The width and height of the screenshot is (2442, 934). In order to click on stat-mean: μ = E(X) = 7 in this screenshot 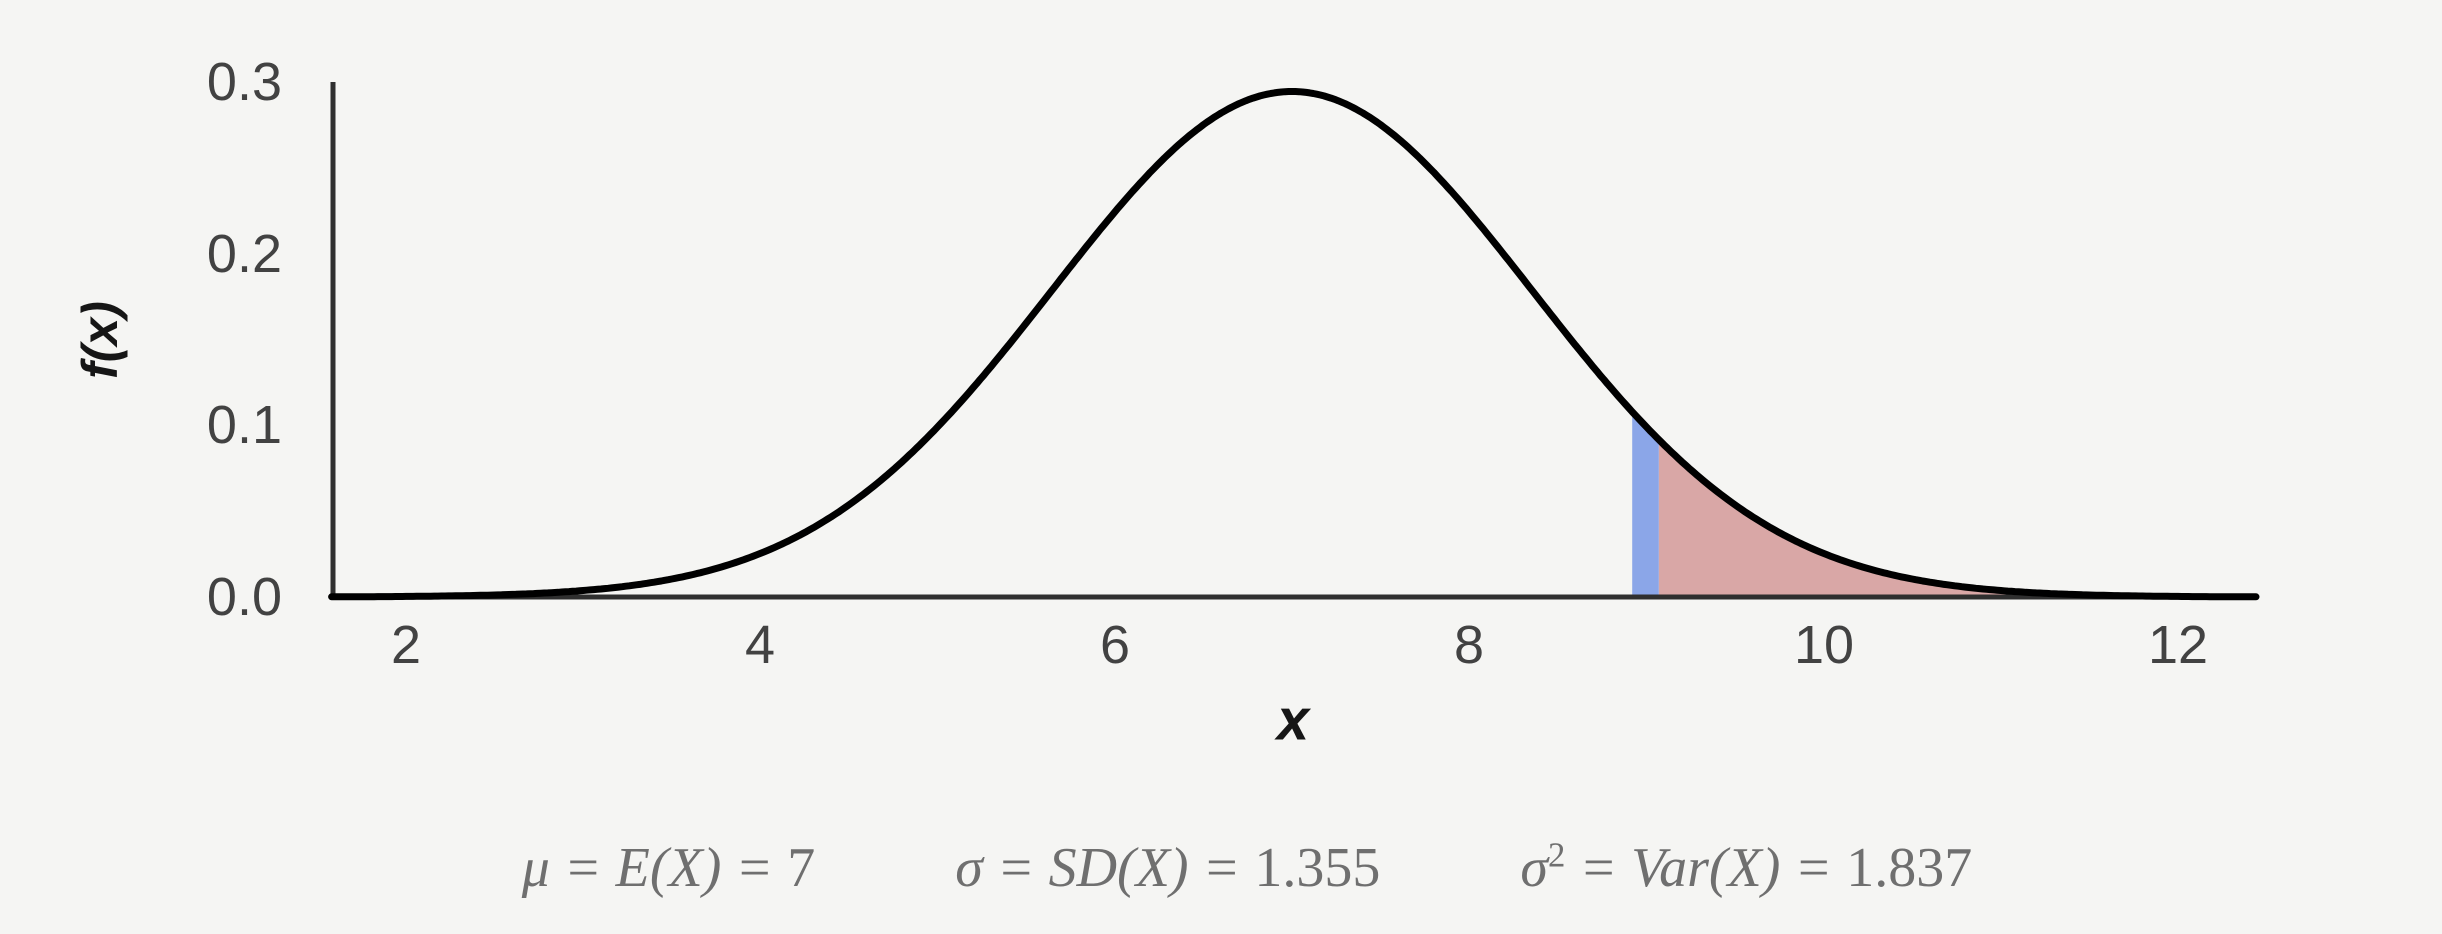, I will do `click(668, 868)`.